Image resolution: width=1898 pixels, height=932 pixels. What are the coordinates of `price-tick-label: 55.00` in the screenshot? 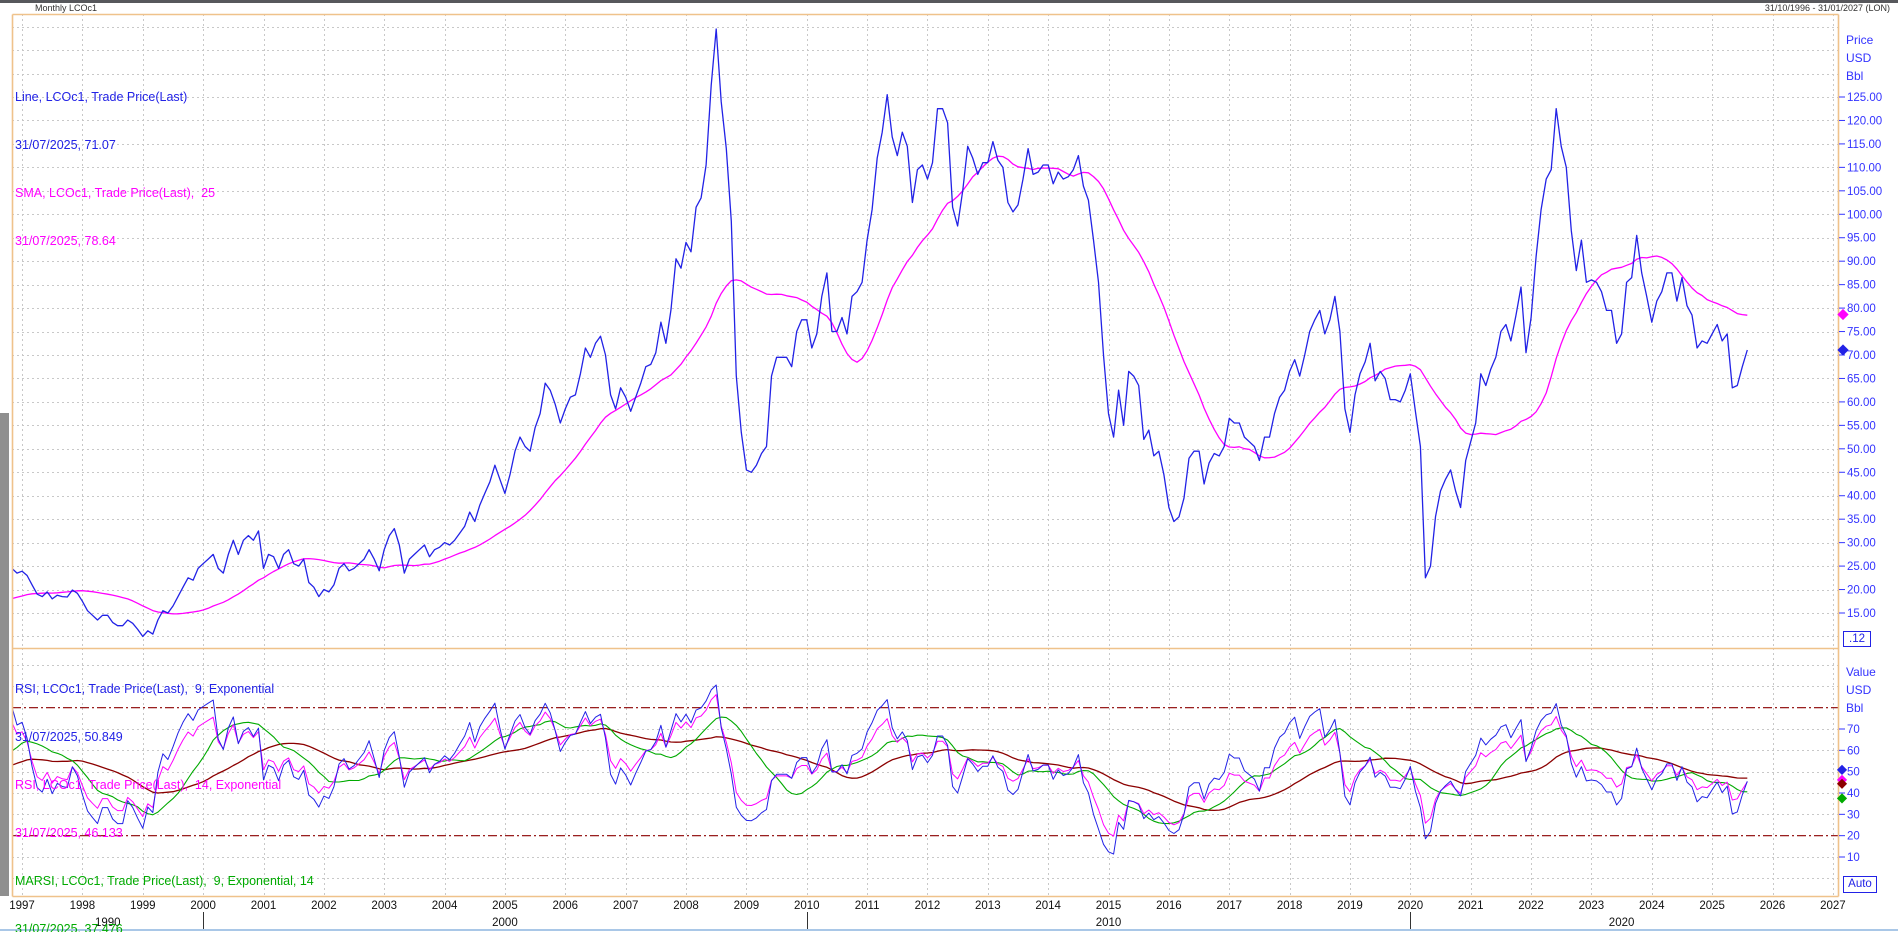 It's located at (1861, 426).